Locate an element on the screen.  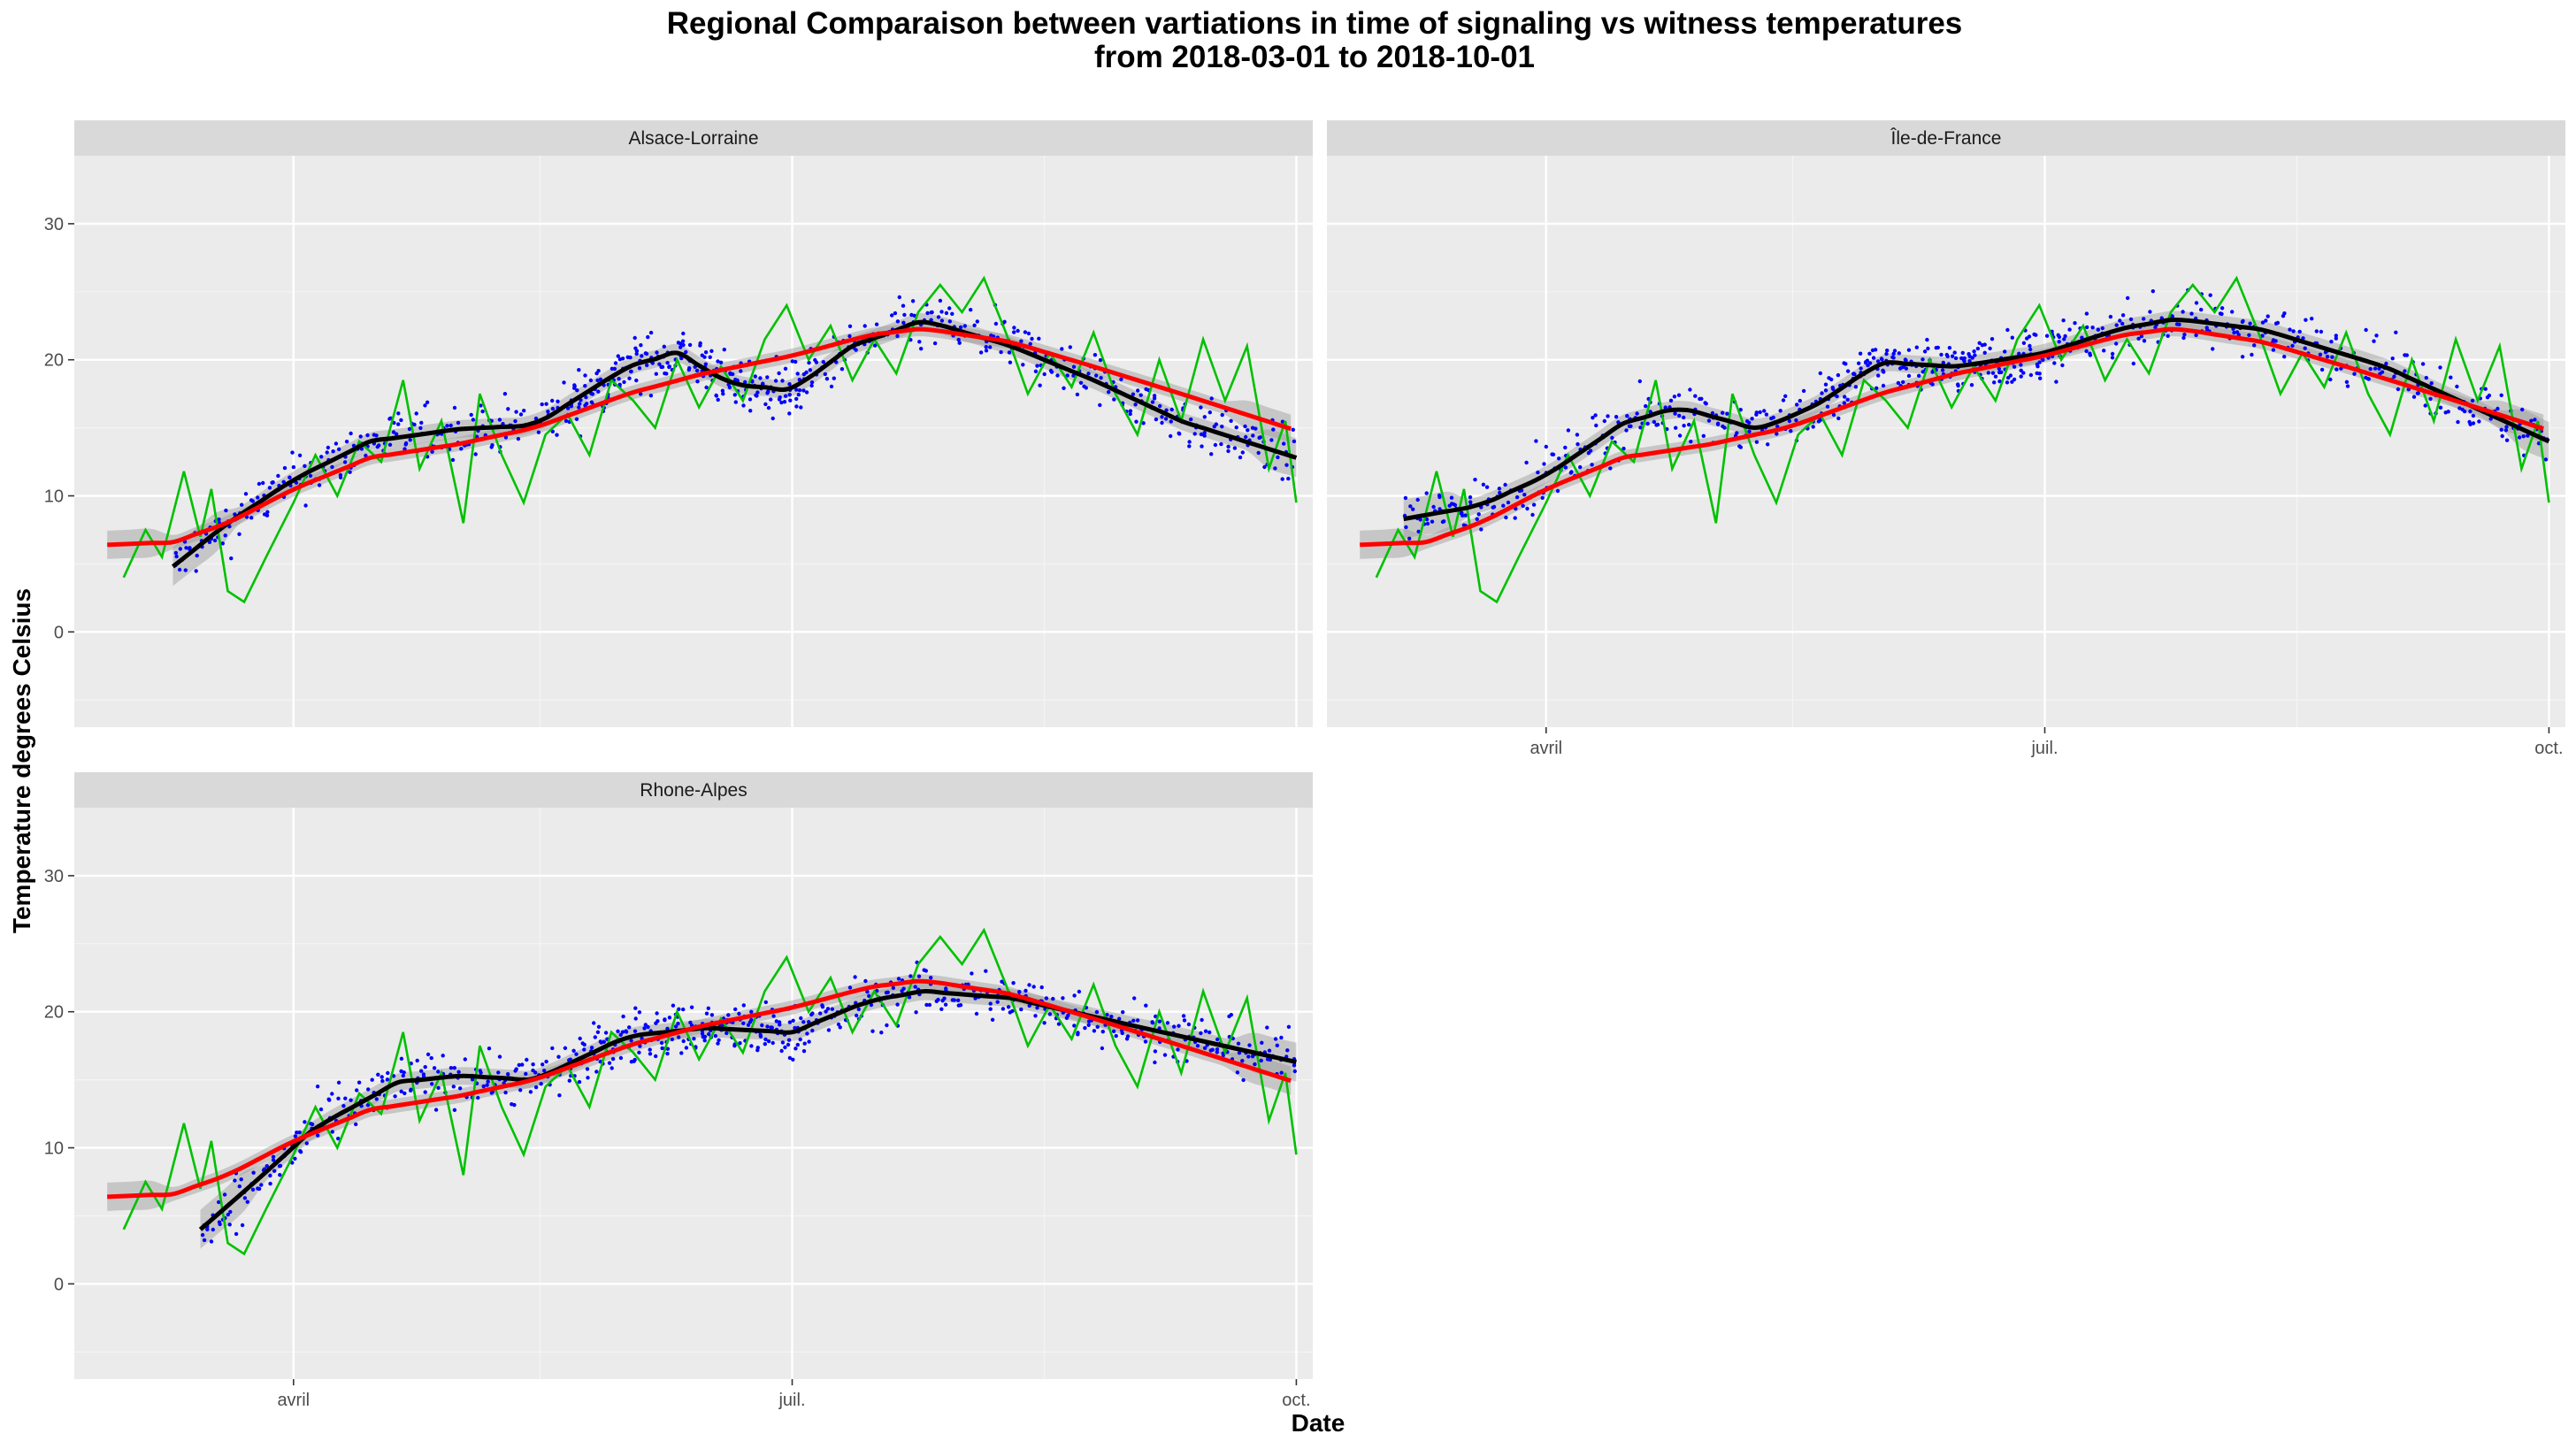
plot-area is located at coordinates (1955, 439).